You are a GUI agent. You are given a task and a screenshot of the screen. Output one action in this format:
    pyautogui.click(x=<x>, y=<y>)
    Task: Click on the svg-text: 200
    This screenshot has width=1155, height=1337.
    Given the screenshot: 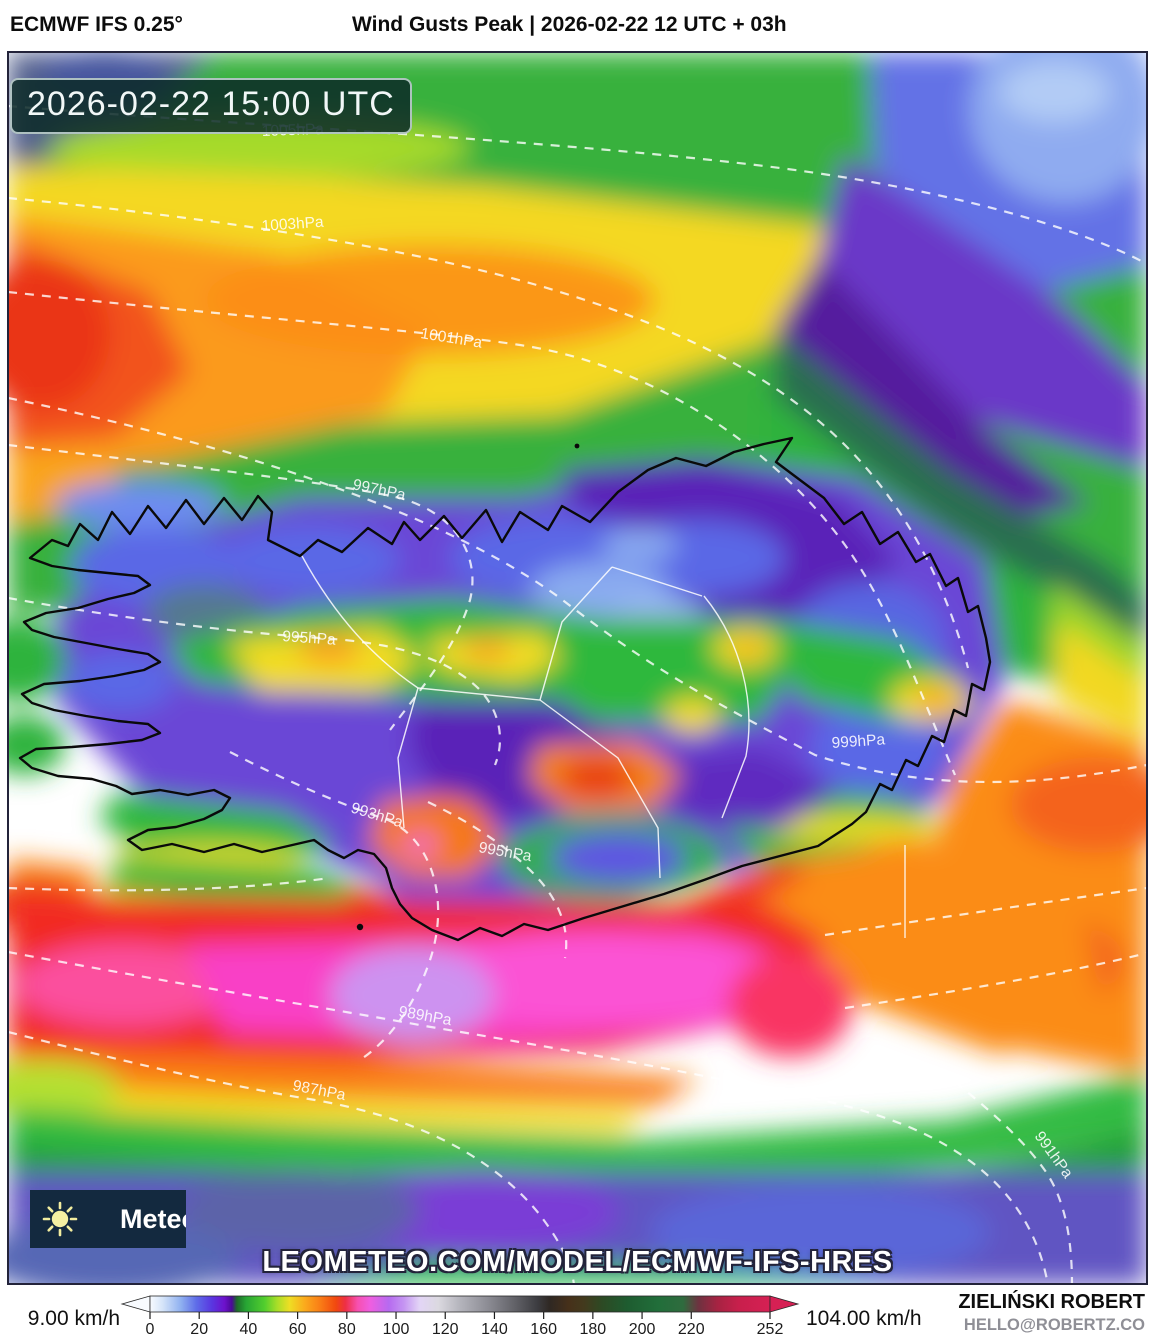 What is the action you would take?
    pyautogui.click(x=642, y=1329)
    